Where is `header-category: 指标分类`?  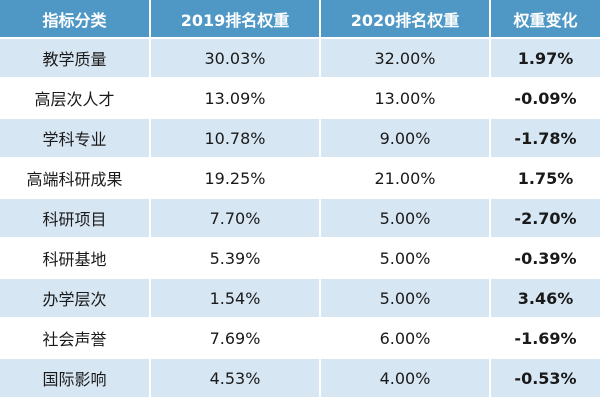 header-category: 指标分类 is located at coordinates (75, 19).